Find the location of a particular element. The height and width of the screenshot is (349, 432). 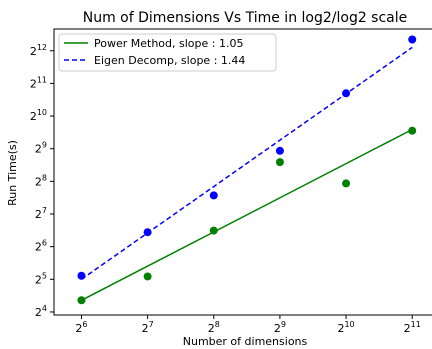

y-tick-label: 27 is located at coordinates (41, 213).